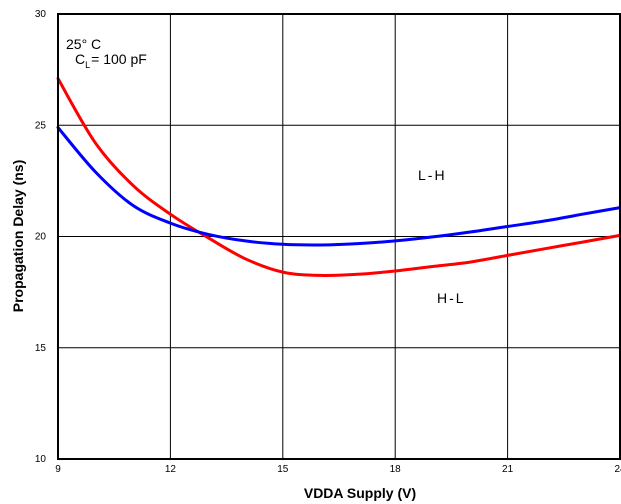 This screenshot has height=504, width=621. I want to click on load-condition: CL= 100 pF, so click(111, 60).